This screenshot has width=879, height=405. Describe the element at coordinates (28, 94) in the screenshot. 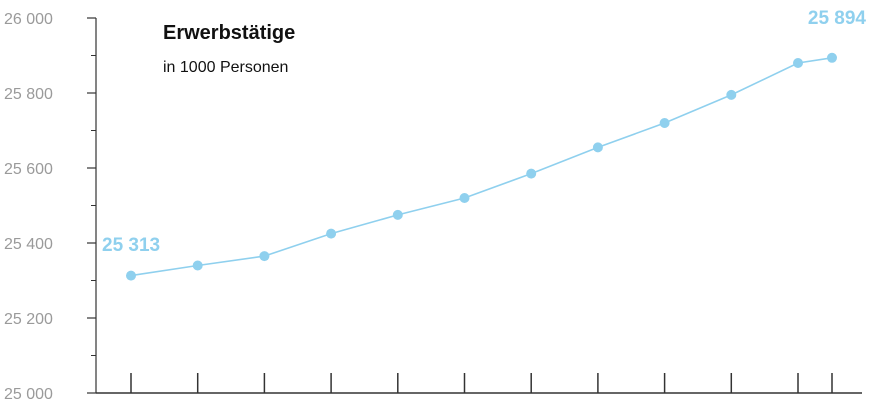

I see `y-tick-label: 25 800` at that location.